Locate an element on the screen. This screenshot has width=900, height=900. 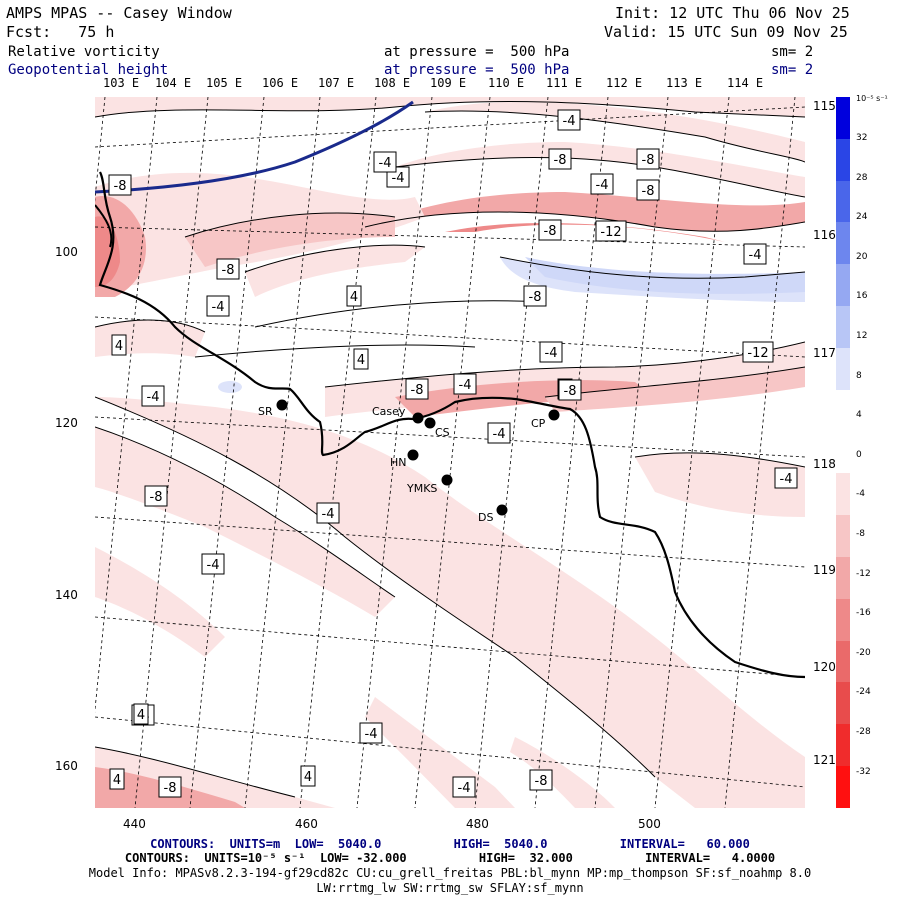
colorbar-label: -16 is located at coordinates (863, 613).